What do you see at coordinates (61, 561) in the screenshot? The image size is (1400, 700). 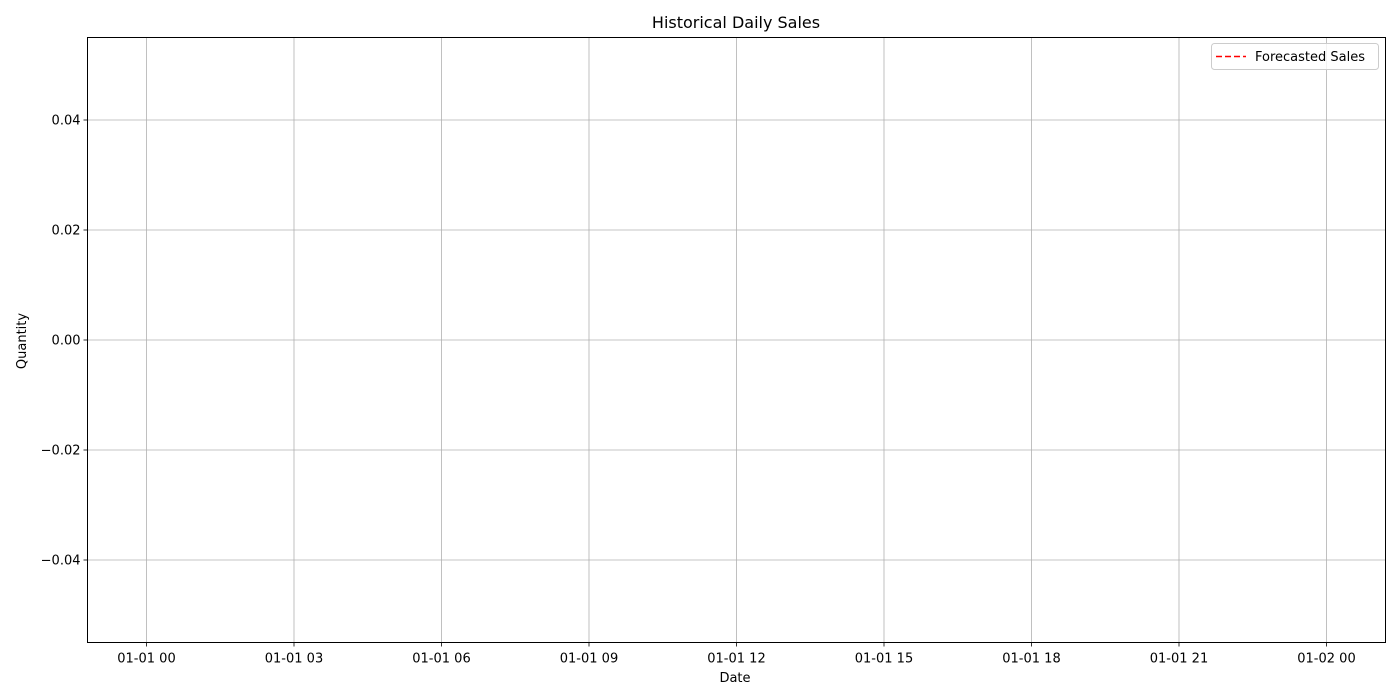 I see `y-tick-label: −0.04` at bounding box center [61, 561].